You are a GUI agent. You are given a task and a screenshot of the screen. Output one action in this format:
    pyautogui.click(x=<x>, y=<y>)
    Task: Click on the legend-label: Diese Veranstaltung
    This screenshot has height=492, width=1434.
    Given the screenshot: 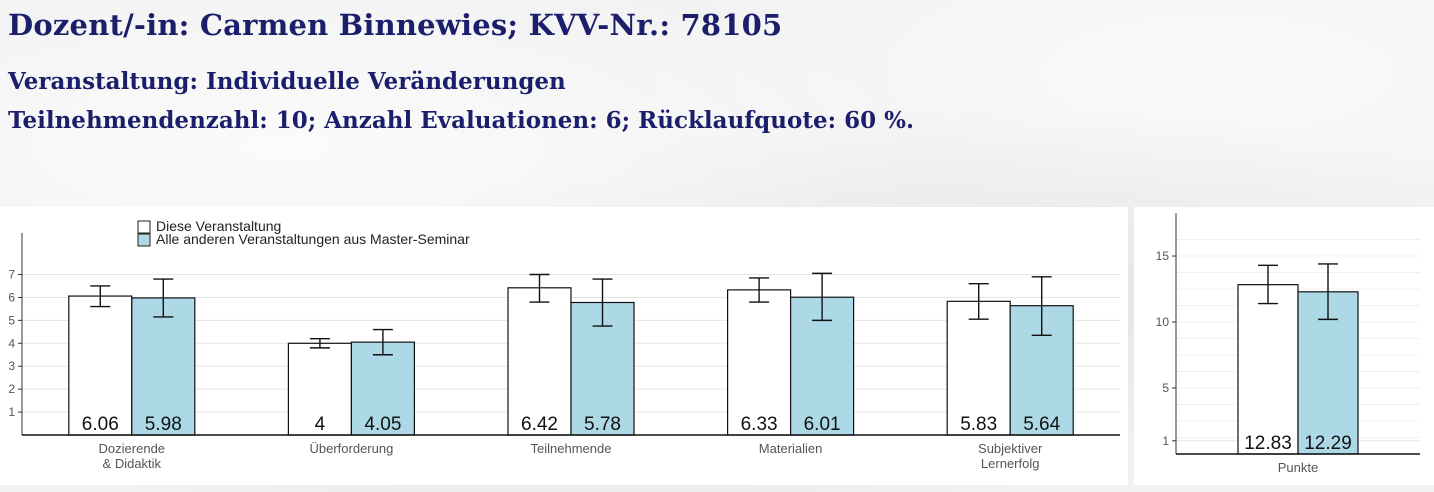 What is the action you would take?
    pyautogui.click(x=218, y=226)
    